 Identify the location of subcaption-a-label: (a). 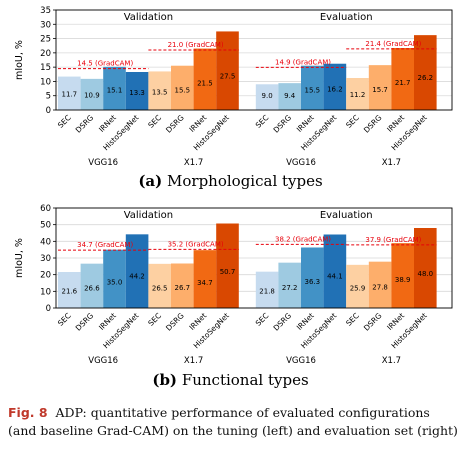
(150, 181).